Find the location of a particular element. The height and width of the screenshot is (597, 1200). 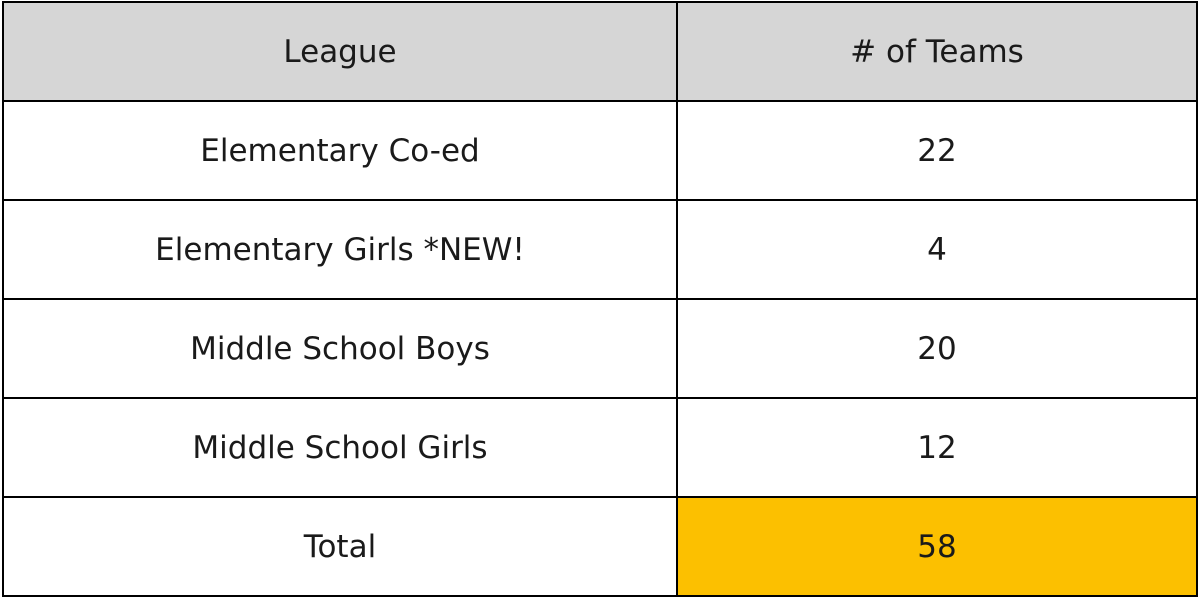

team-count-cell: 20 is located at coordinates (937, 348).